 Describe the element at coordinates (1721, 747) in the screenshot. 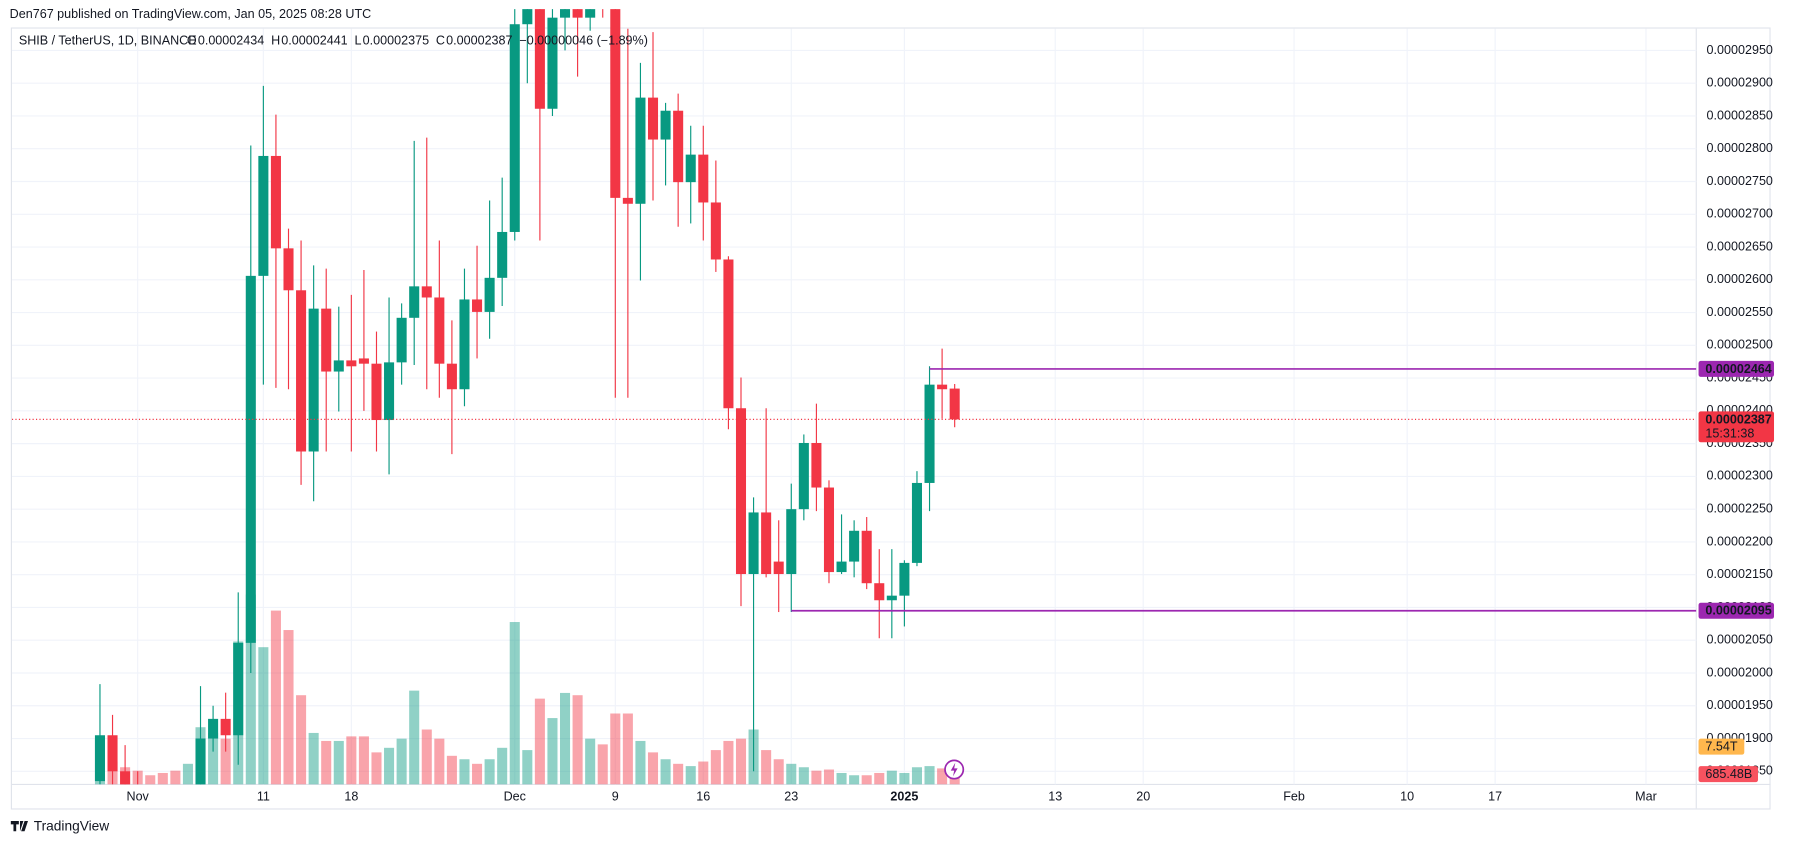

I see `volume-ma-label: 7.54T` at that location.